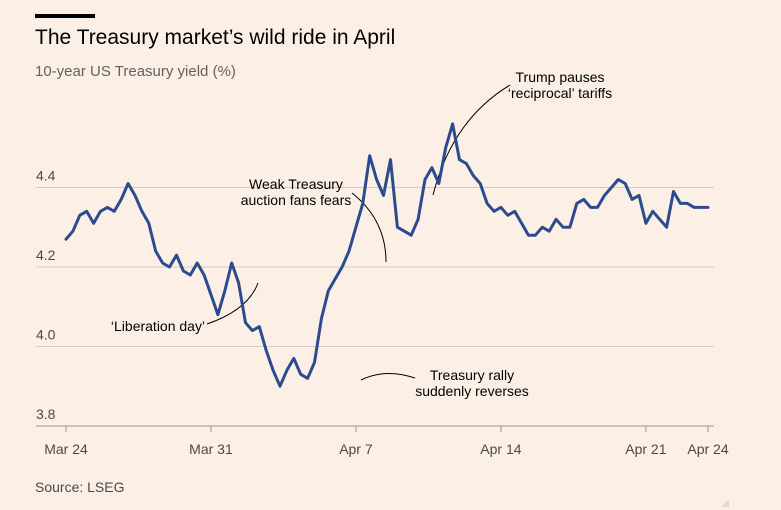  I want to click on y-tick-label: 4.2, so click(46, 255).